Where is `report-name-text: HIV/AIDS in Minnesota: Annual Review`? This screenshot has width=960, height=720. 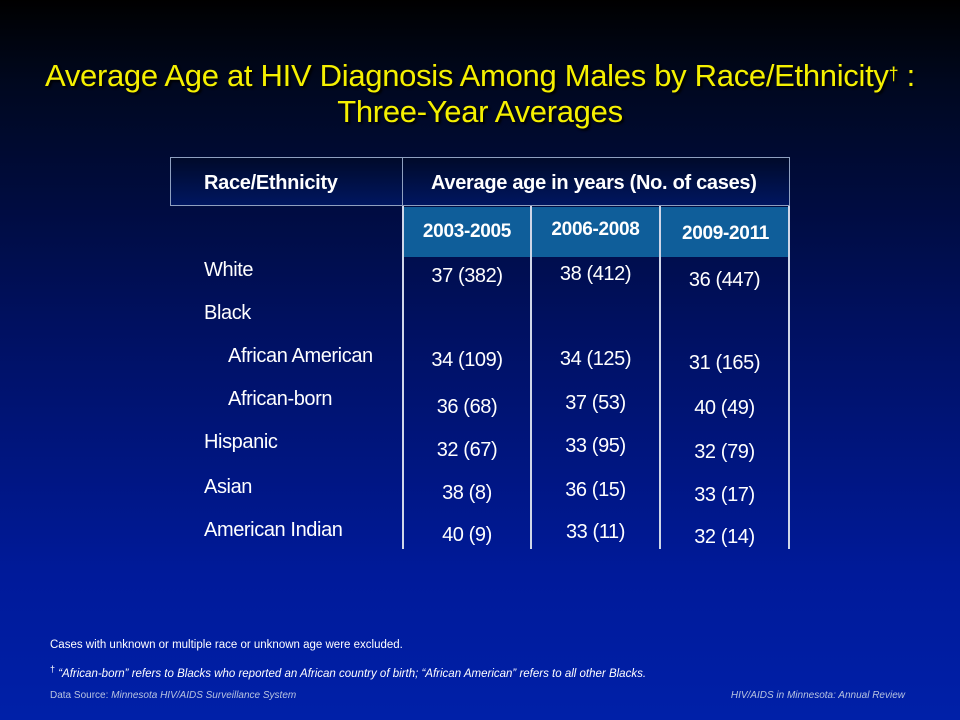
report-name-text: HIV/AIDS in Minnesota: Annual Review is located at coordinates (817, 695).